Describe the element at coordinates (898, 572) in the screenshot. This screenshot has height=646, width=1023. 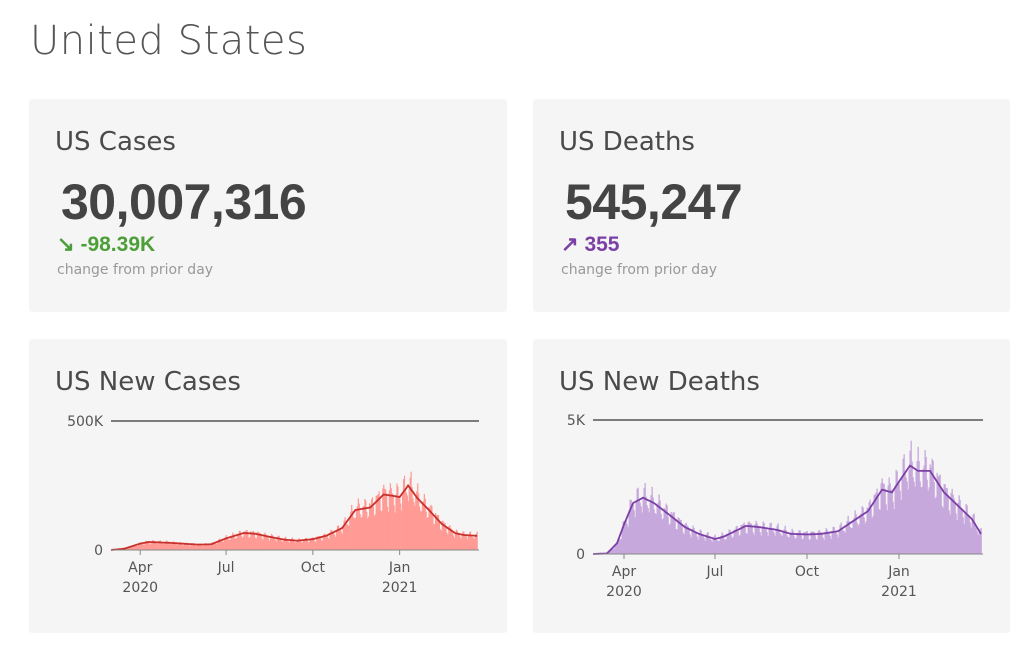
I see `x-tick-label: Jan` at that location.